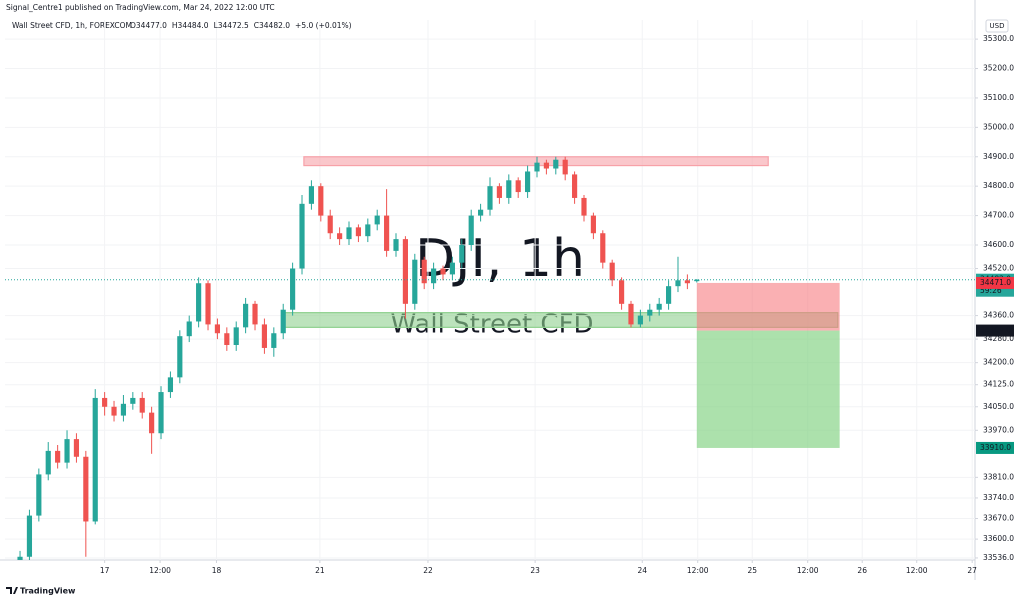  Describe the element at coordinates (535, 570) in the screenshot. I see `x-tick-label: 23` at that location.